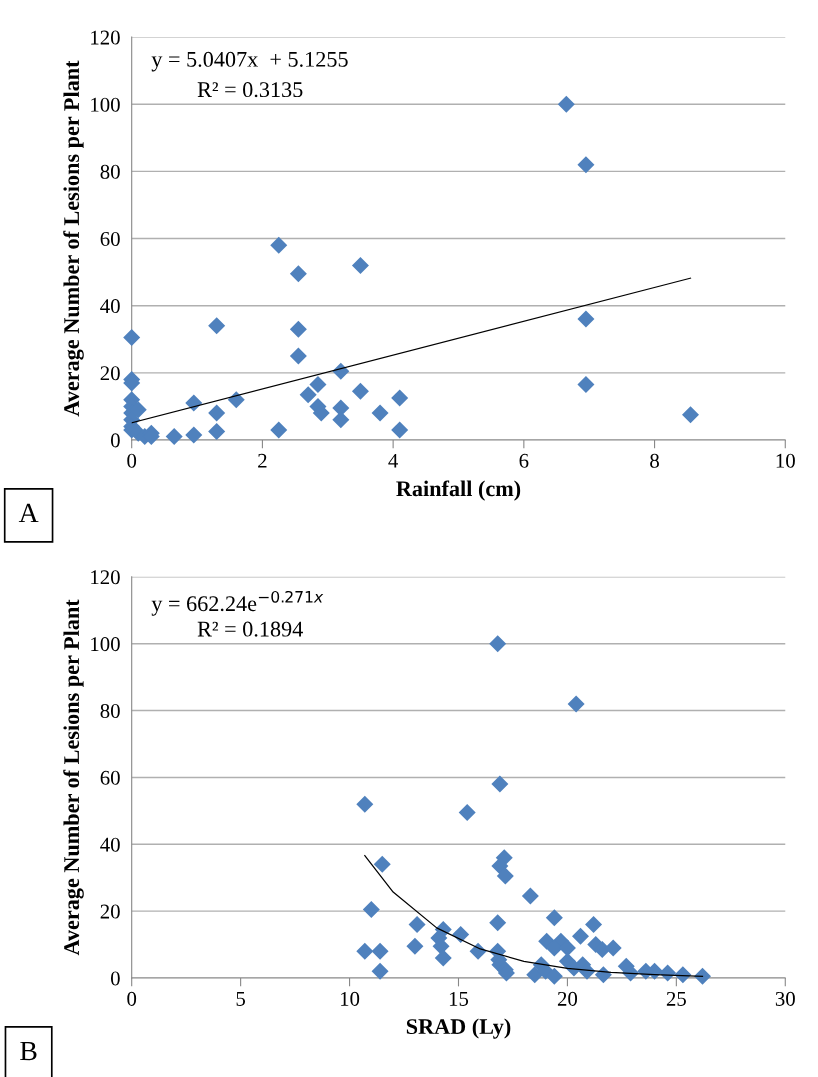 This screenshot has height=1077, width=818. What do you see at coordinates (249, 61) in the screenshot?
I see `annotation: y = 5.0407x + 5.1255` at bounding box center [249, 61].